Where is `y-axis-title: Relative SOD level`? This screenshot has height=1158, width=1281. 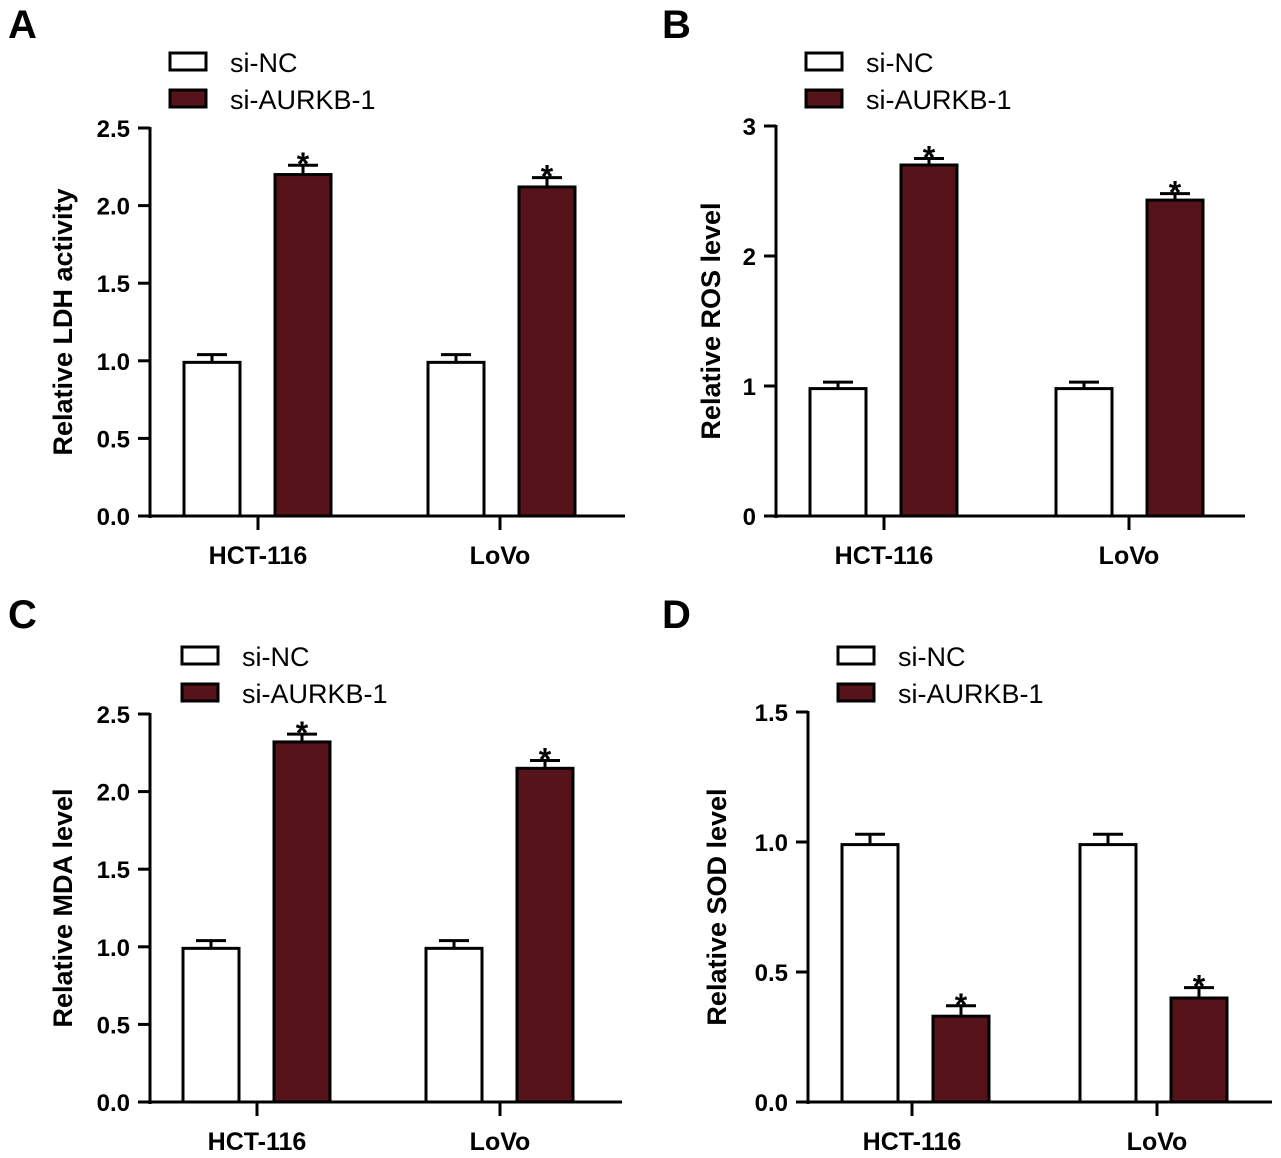
y-axis-title: Relative SOD level is located at coordinates (717, 906).